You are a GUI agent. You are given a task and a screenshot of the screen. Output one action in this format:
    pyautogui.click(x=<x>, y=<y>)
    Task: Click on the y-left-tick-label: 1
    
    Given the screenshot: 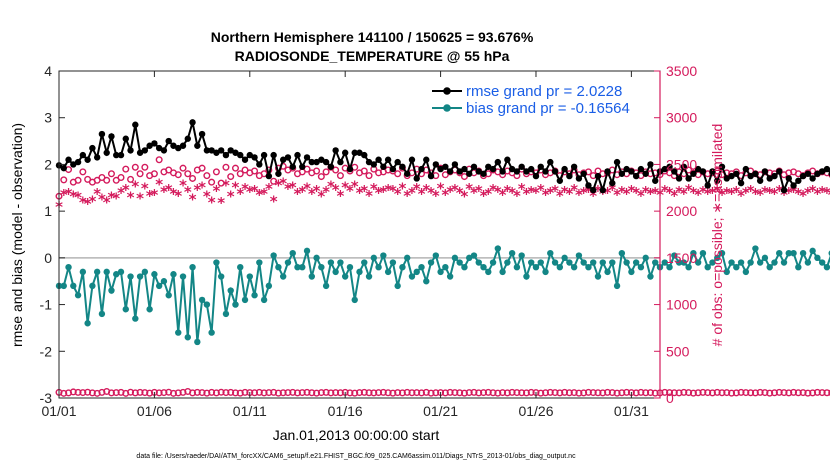 What is the action you would take?
    pyautogui.click(x=48, y=211)
    